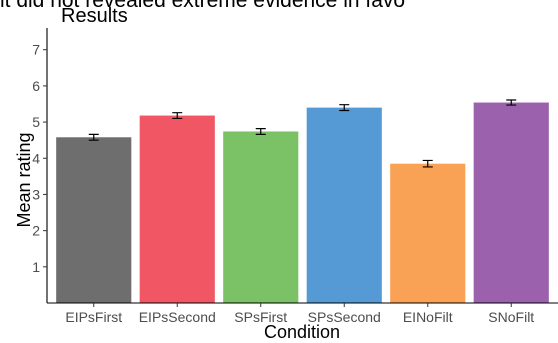  What do you see at coordinates (427, 163) in the screenshot?
I see `error-bar-EINoFilt` at bounding box center [427, 163].